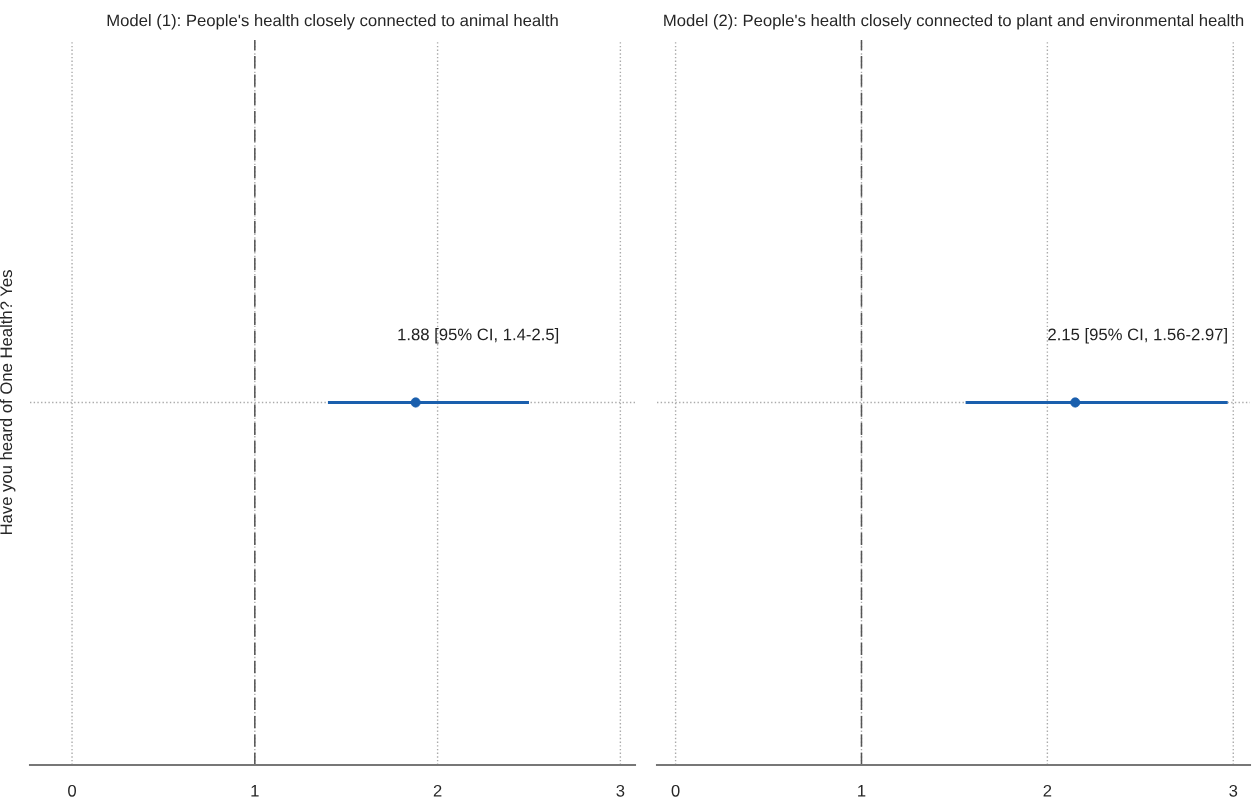 The image size is (1258, 803). I want to click on chart-title: Model (2): People's health closely connected to plant and environmental health, so click(954, 22).